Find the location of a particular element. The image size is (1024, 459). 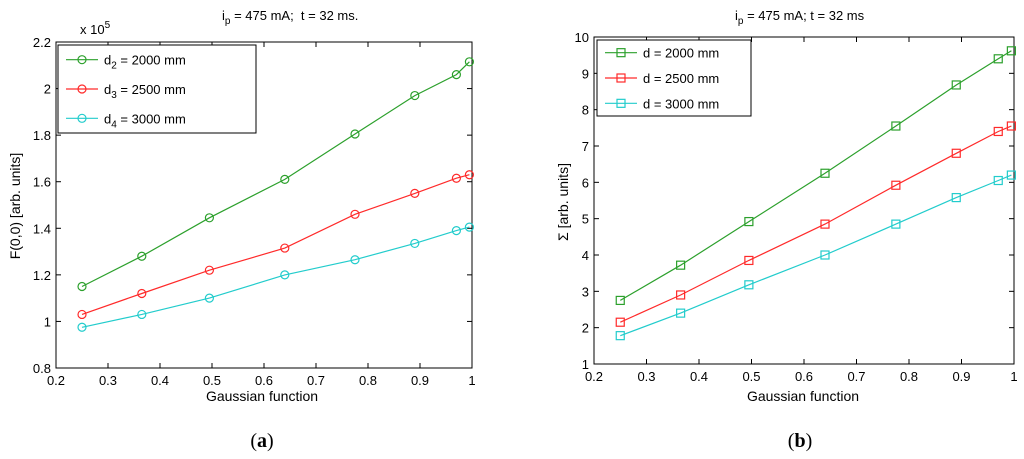

panel-a-title: ip = 475 mA; t = 32 ms. is located at coordinates (290, 17).